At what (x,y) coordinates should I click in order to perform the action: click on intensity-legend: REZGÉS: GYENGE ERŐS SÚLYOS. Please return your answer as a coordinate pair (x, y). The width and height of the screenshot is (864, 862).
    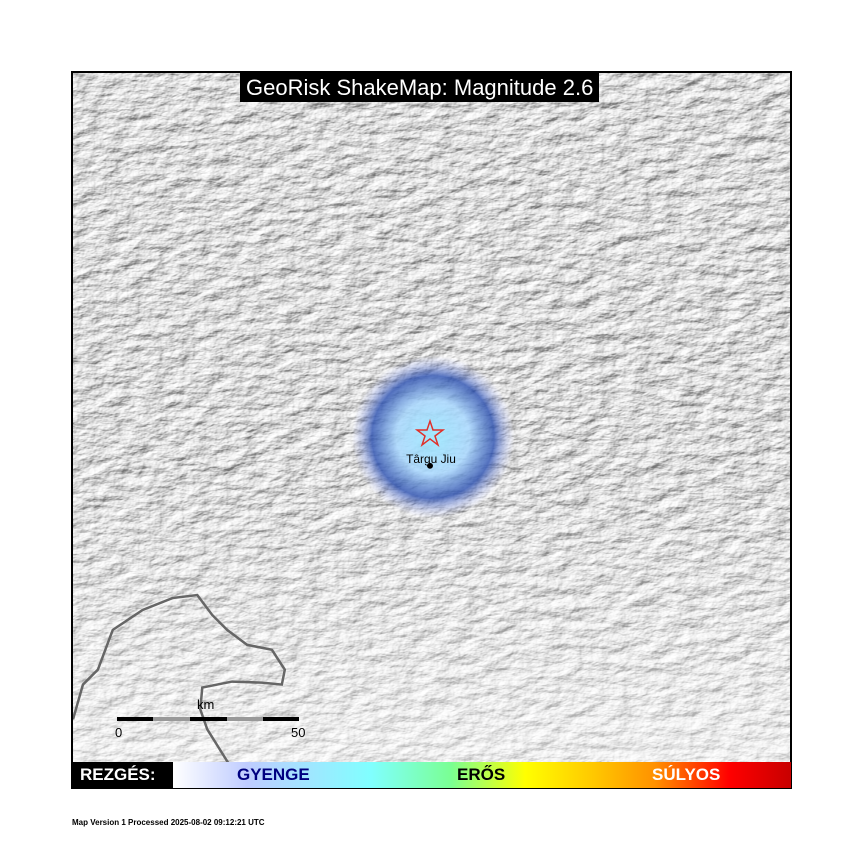
    Looking at the image, I should click on (431, 775).